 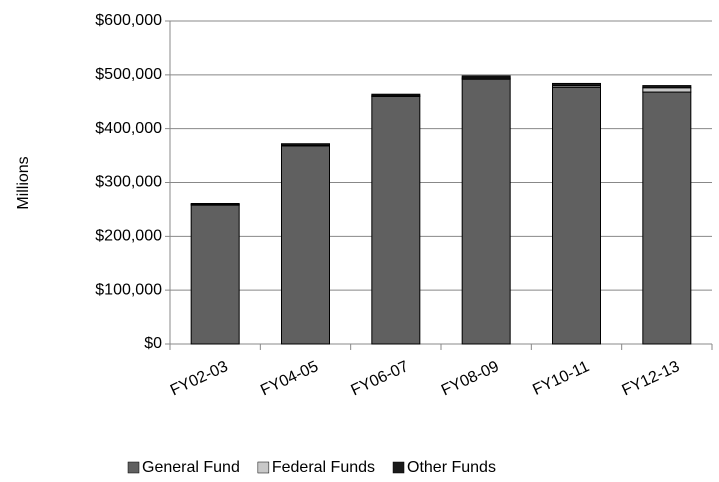 I want to click on x-tick-label: FY06-07, so click(x=379, y=378).